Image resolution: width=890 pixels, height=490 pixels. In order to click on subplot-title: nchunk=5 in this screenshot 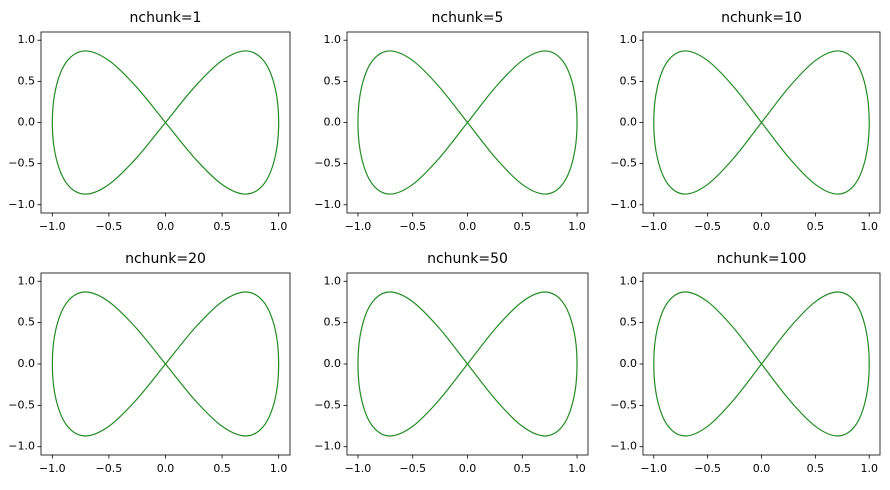, I will do `click(468, 18)`.